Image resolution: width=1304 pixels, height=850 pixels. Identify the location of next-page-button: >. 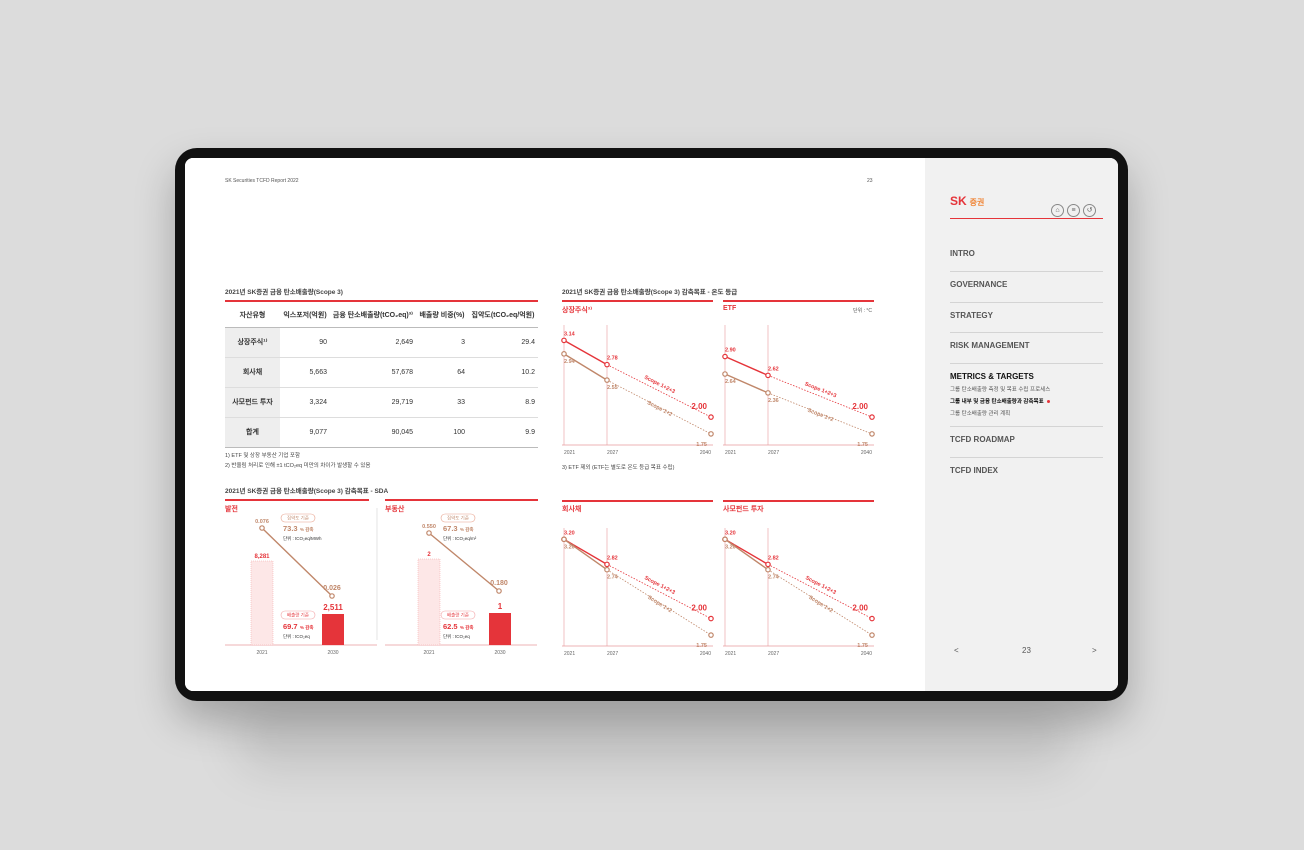
(1094, 650).